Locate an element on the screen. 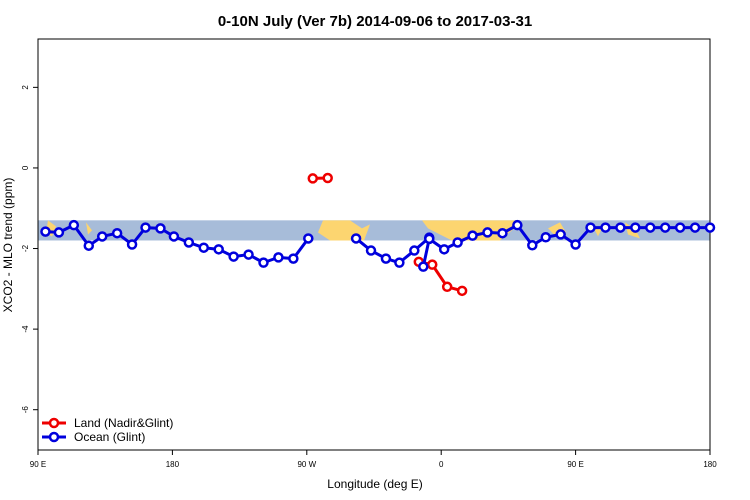  y-tick-label: 0 is located at coordinates (25, 167).